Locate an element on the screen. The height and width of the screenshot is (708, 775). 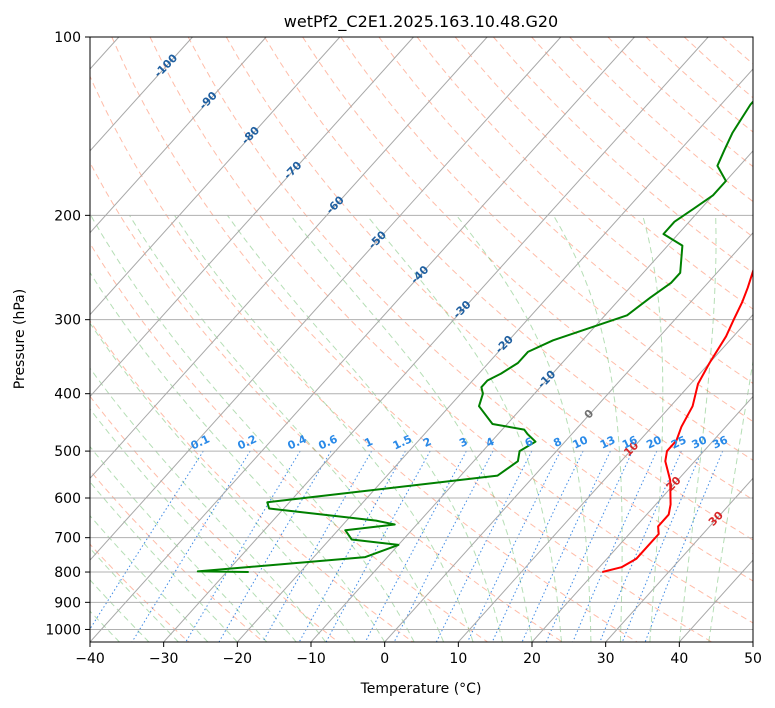
mixing-ratio-label: 20 is located at coordinates (654, 442).